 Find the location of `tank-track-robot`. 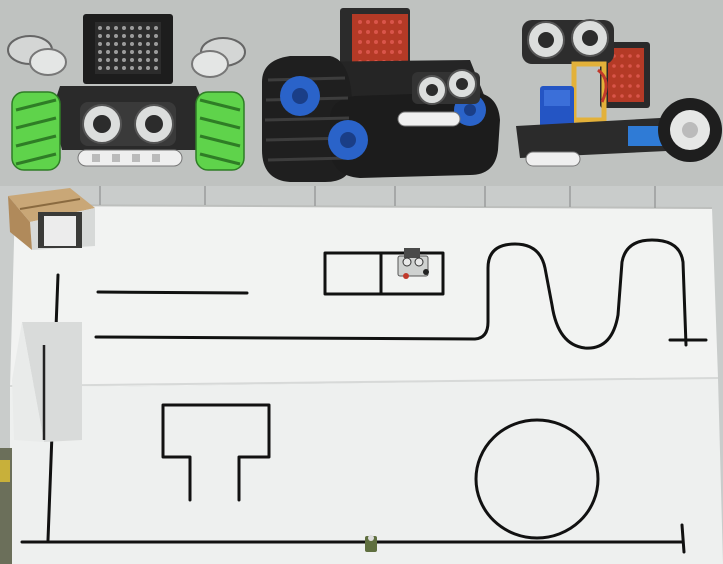

tank-track-robot is located at coordinates (381, 95).